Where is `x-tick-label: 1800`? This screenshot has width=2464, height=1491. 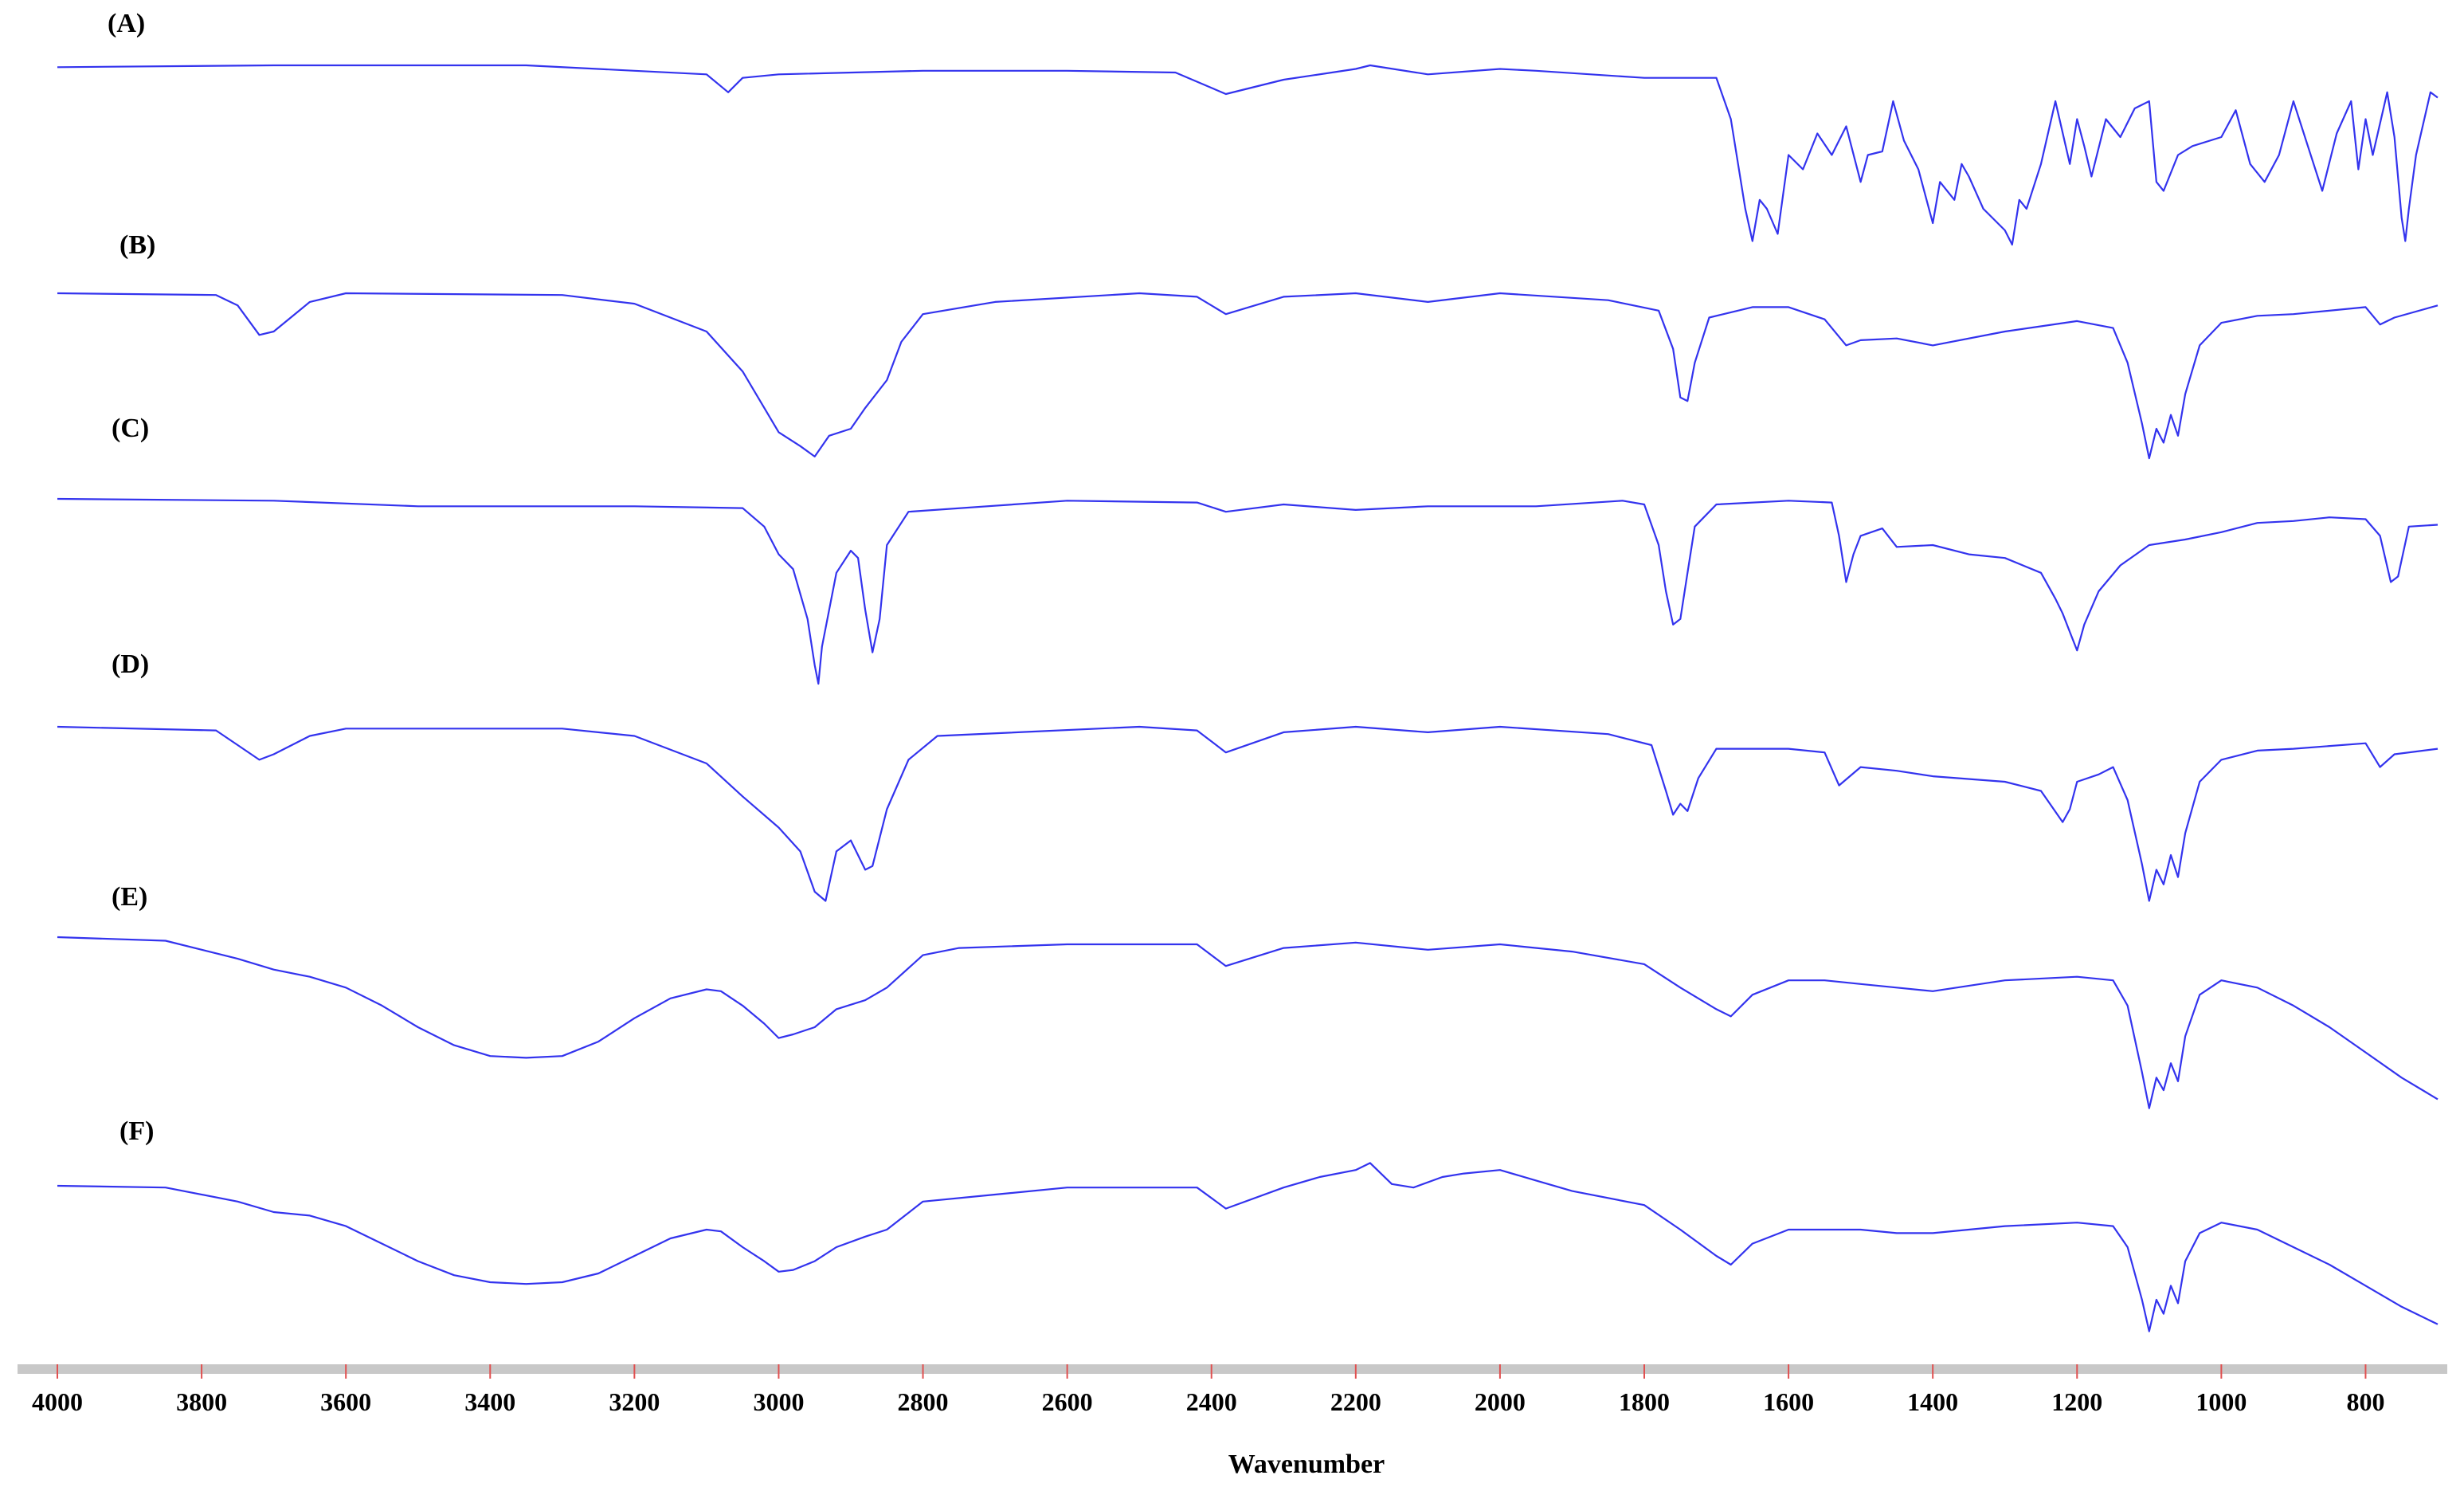 x-tick-label: 1800 is located at coordinates (1644, 1401).